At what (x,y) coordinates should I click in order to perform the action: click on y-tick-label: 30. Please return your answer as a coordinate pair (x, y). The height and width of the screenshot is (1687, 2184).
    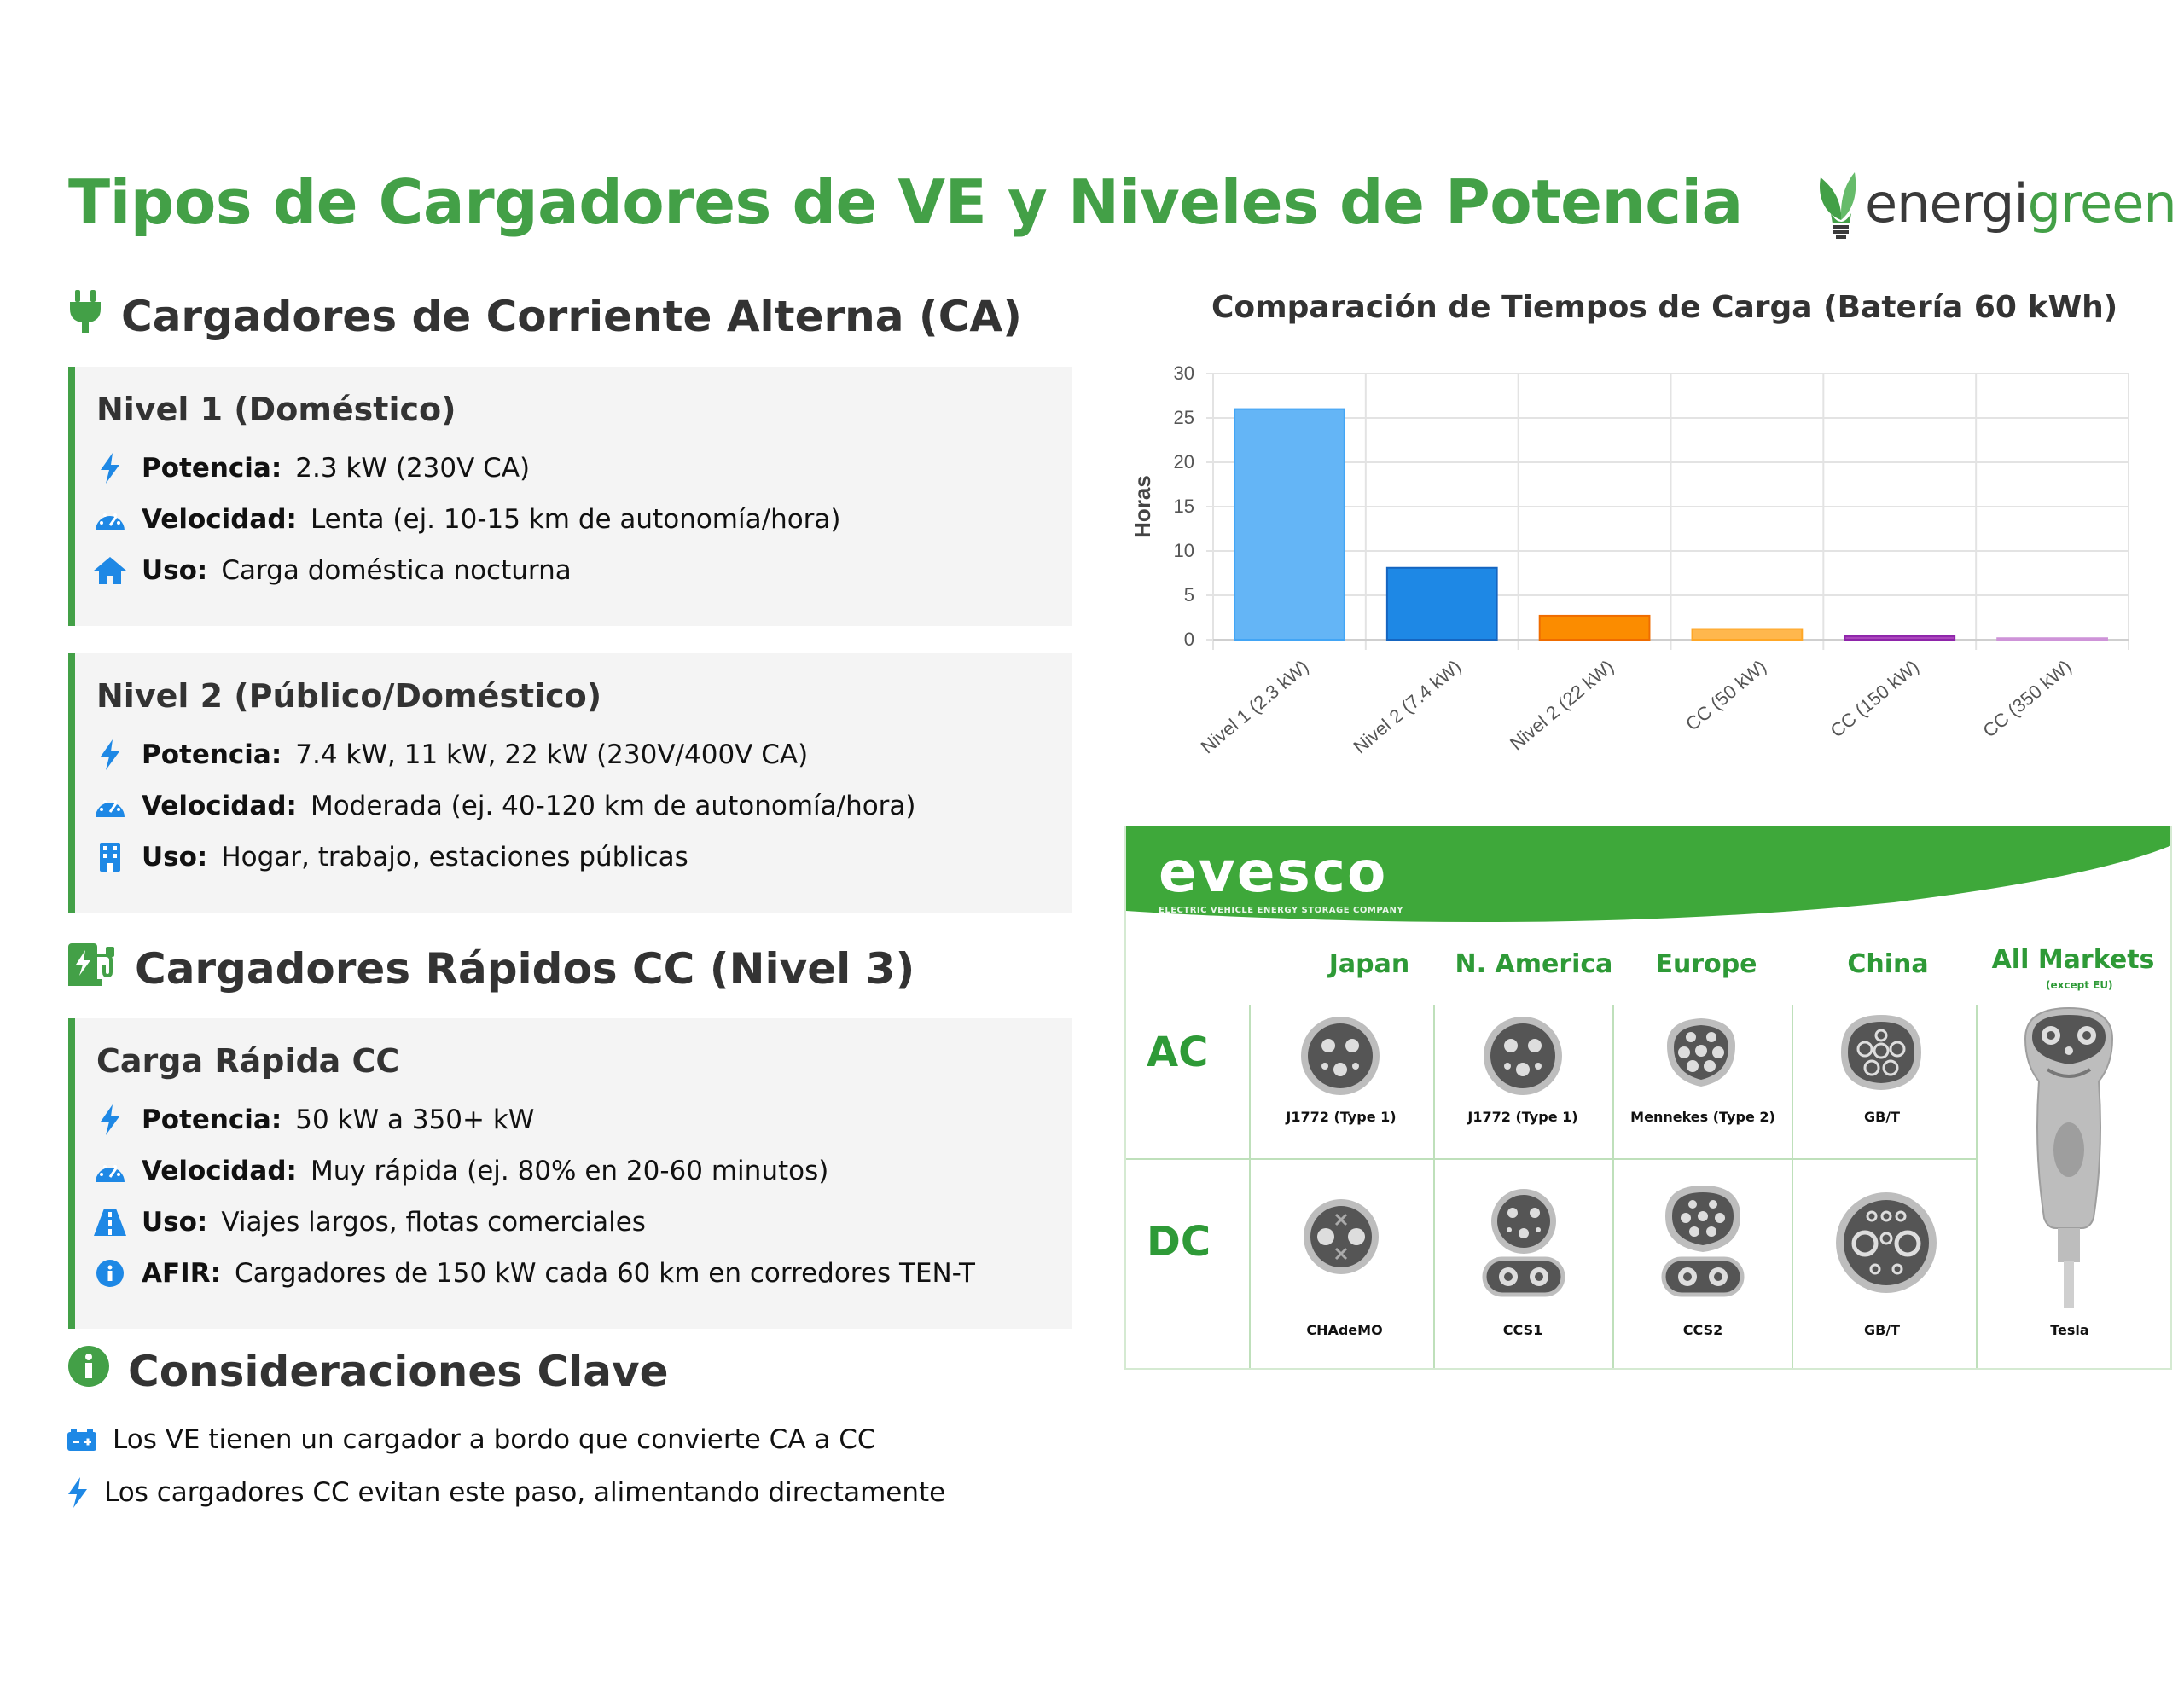
    Looking at the image, I should click on (1184, 373).